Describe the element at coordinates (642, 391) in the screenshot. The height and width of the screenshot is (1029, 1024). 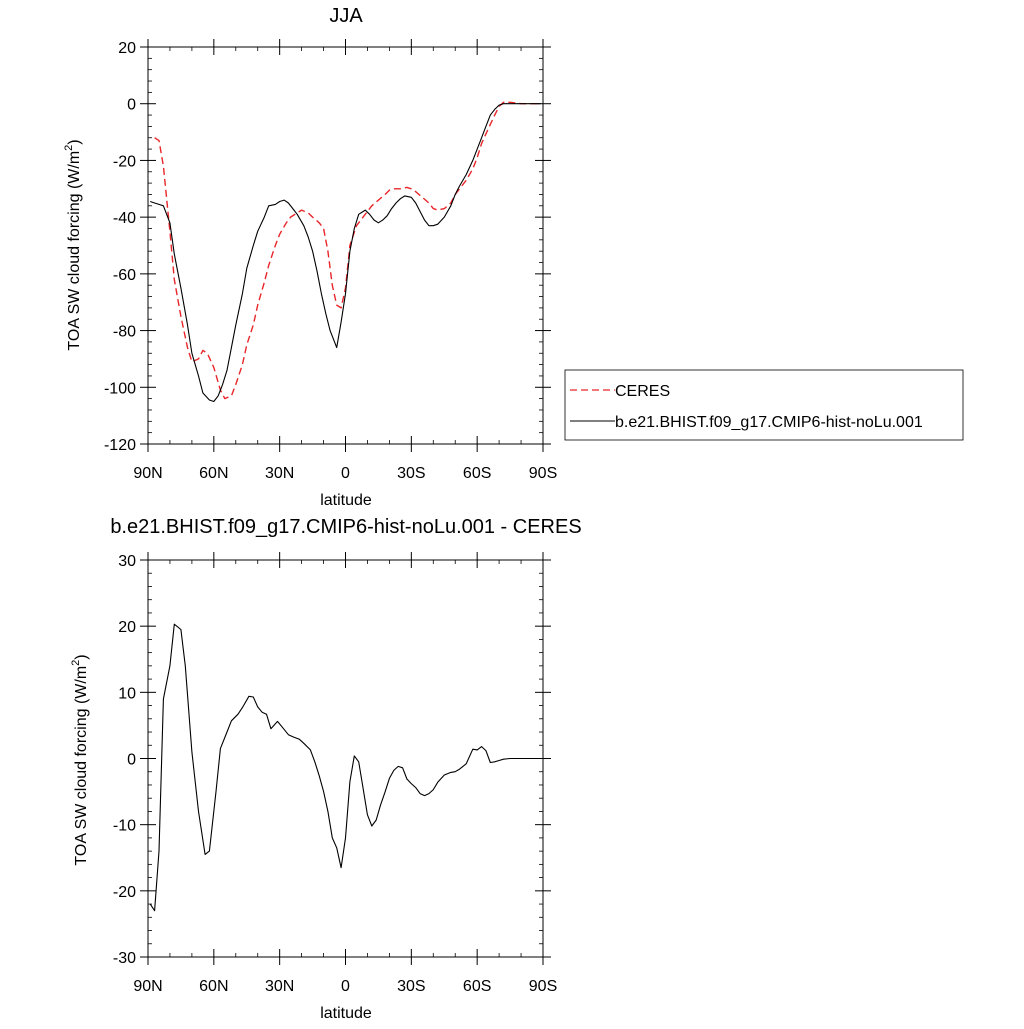
I see `legend-ceres-label: CERES` at that location.